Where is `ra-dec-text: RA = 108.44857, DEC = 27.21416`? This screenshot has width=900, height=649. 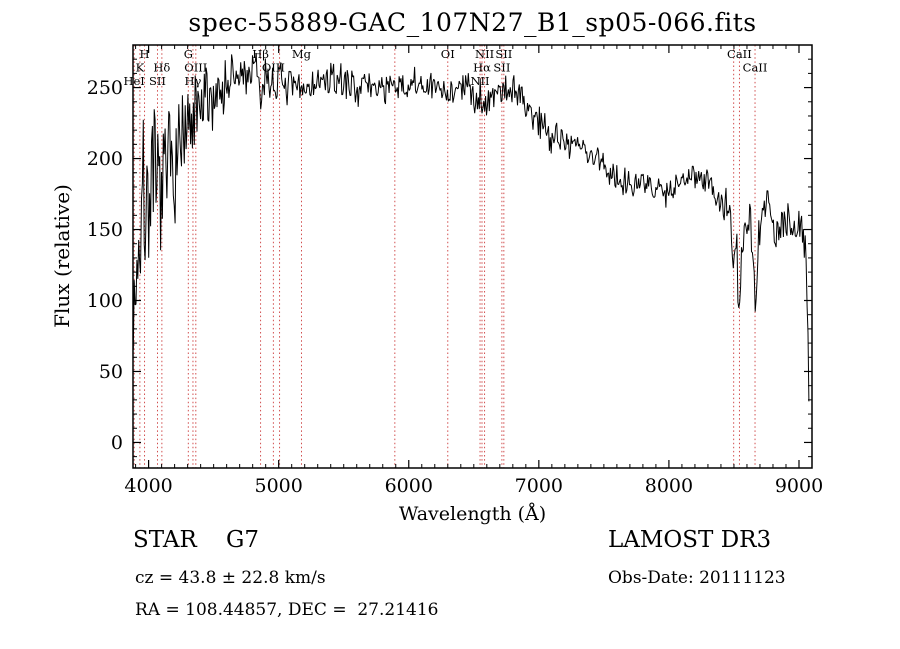
ra-dec-text: RA = 108.44857, DEC = 27.21416 is located at coordinates (287, 610).